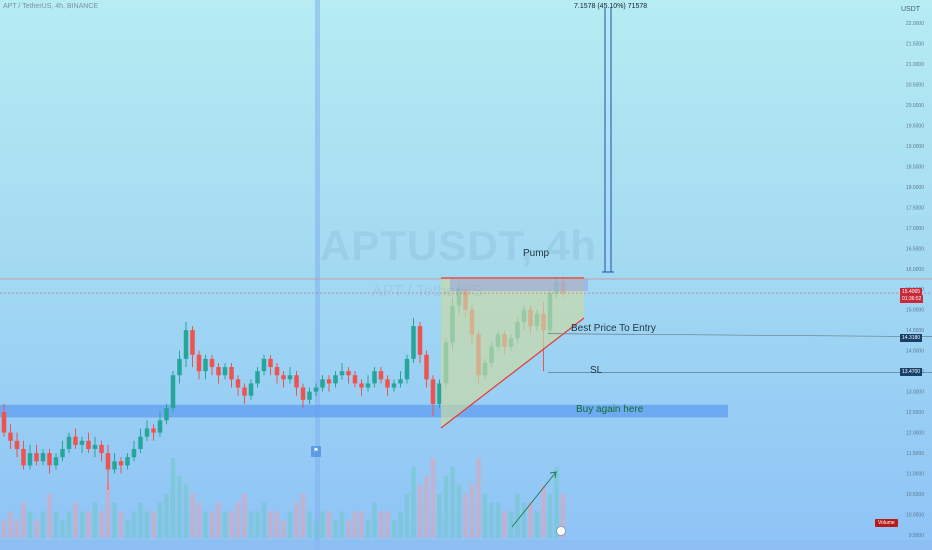 Image resolution: width=932 pixels, height=550 pixels. I want to click on price-tick-label: 21.5000, so click(915, 44).